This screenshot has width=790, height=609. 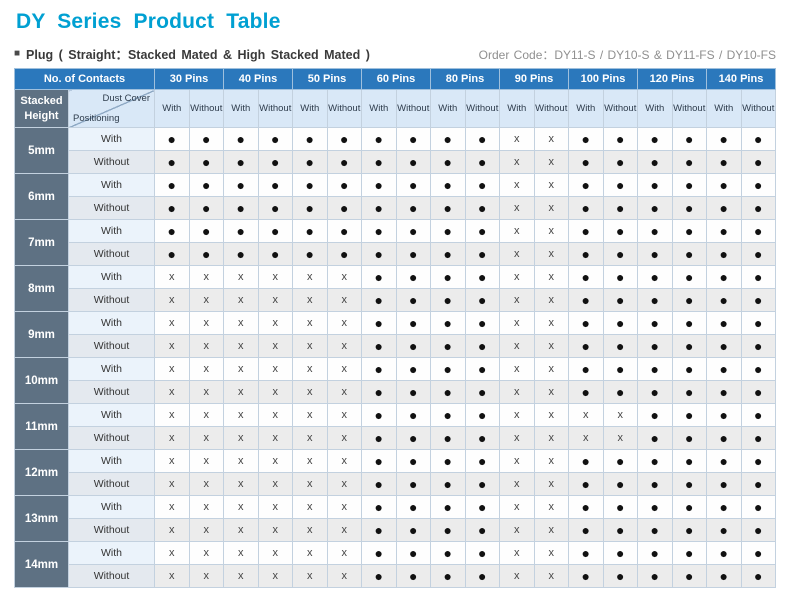 I want to click on table-row: 13mm With x x x x x x ● ● ● ● x x ● ● ● ● ● ●, so click(x=395, y=518).